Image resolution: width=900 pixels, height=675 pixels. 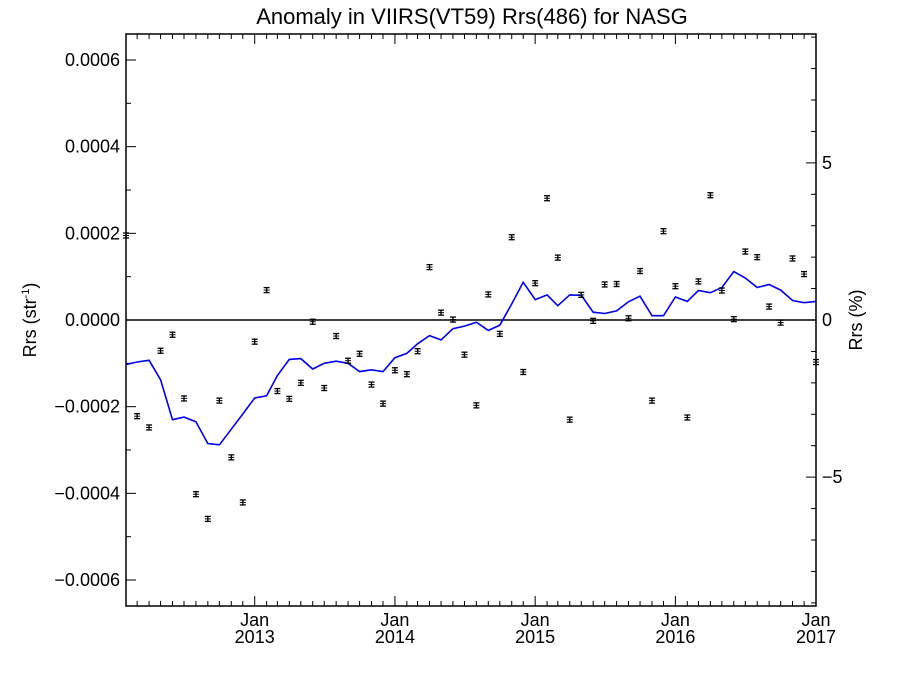 What do you see at coordinates (255, 637) in the screenshot?
I see `x-tick-year-label: 2013` at bounding box center [255, 637].